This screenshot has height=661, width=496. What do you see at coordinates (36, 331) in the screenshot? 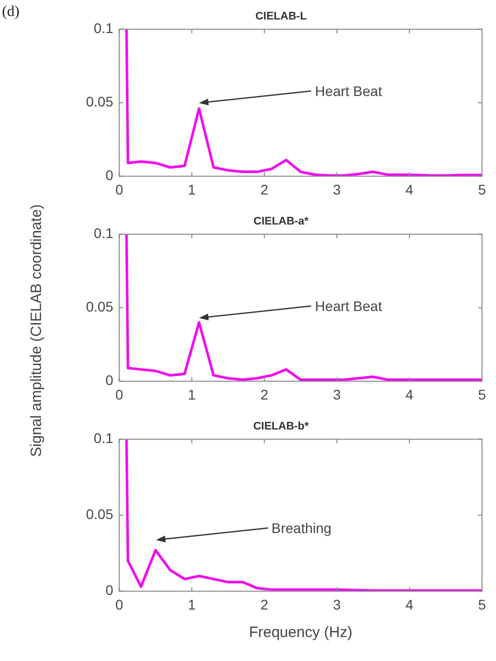
I see `y-axis-title: Signal amplitude (CIELAB coordinate)` at bounding box center [36, 331].